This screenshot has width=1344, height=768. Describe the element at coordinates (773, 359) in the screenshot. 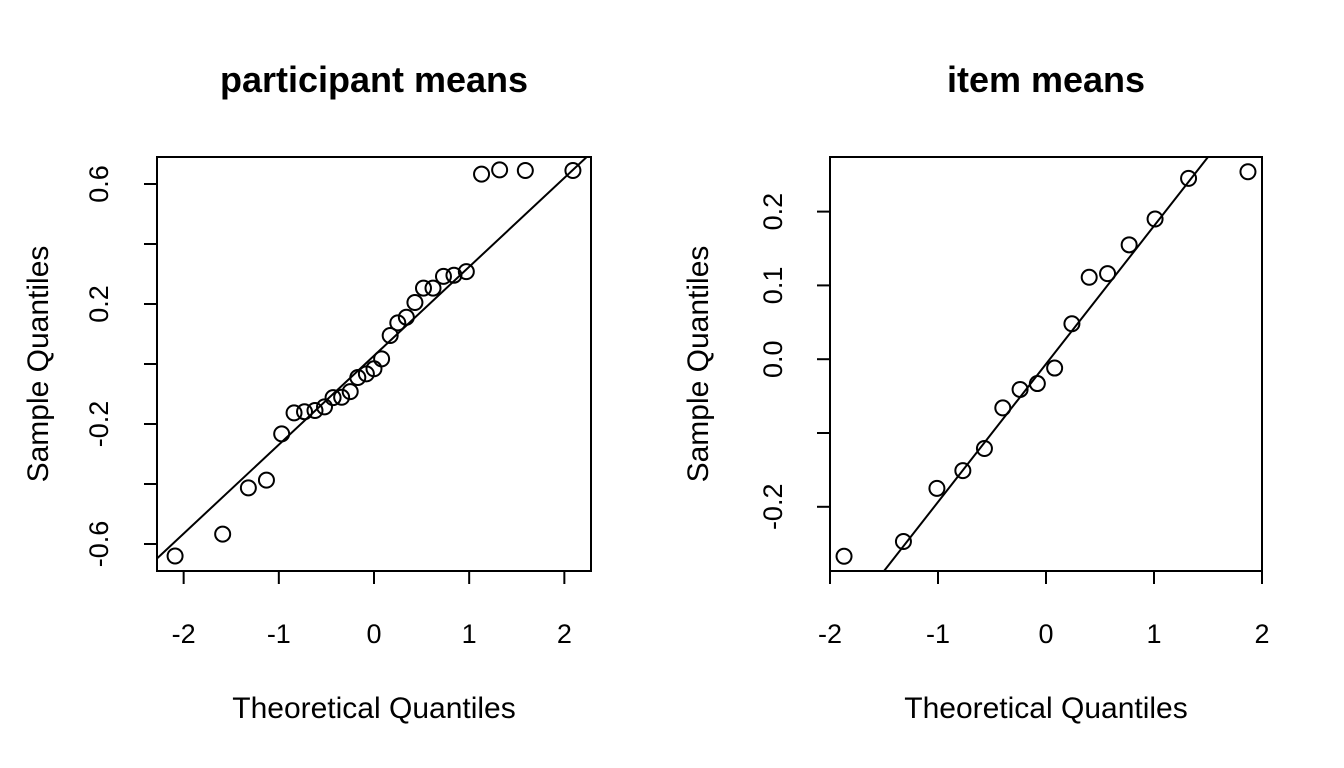

I see `y-tick-label: 0.0` at that location.